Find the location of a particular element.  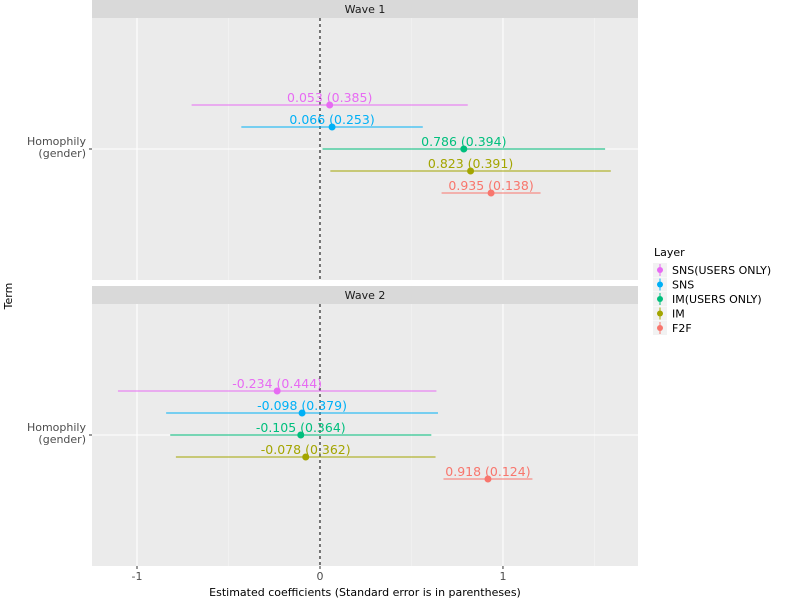

legend-label: F2F is located at coordinates (682, 328).